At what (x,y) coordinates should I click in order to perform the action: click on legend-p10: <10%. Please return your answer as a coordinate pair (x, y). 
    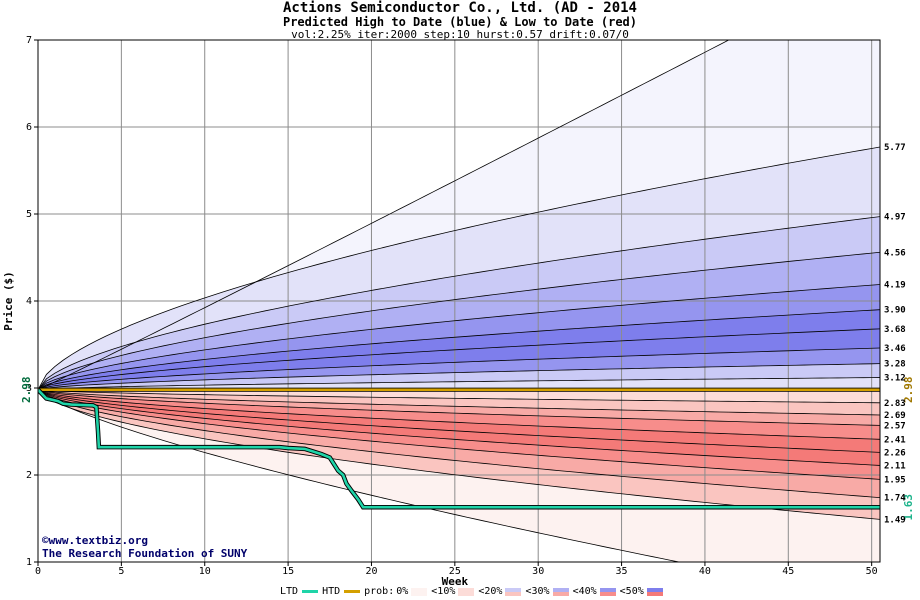
    Looking at the image, I should click on (443, 591).